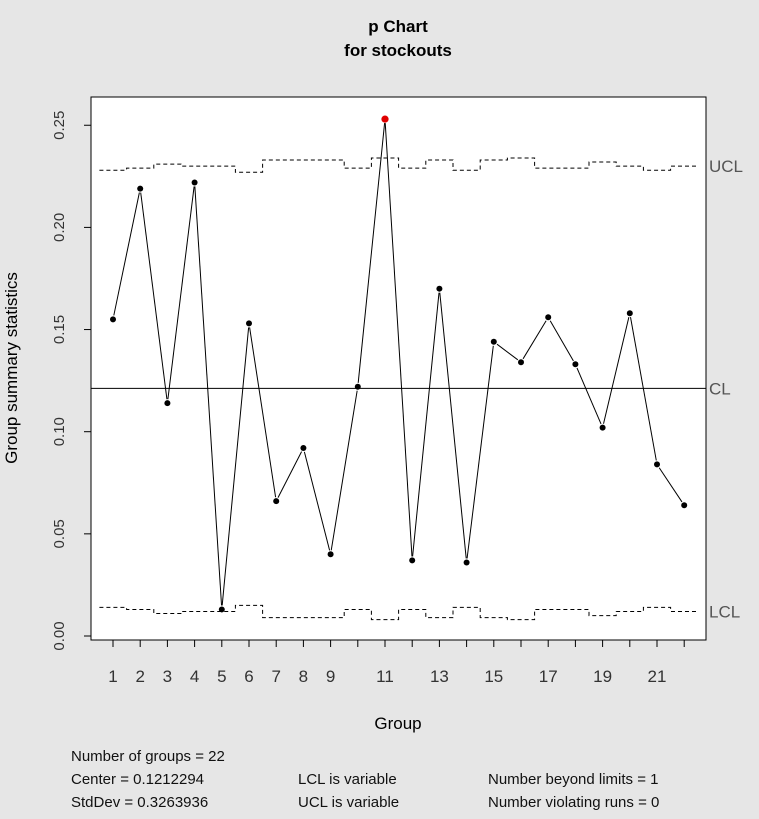  What do you see at coordinates (573, 779) in the screenshot?
I see `stat-beyond-limits: Number beyond limits = 1` at bounding box center [573, 779].